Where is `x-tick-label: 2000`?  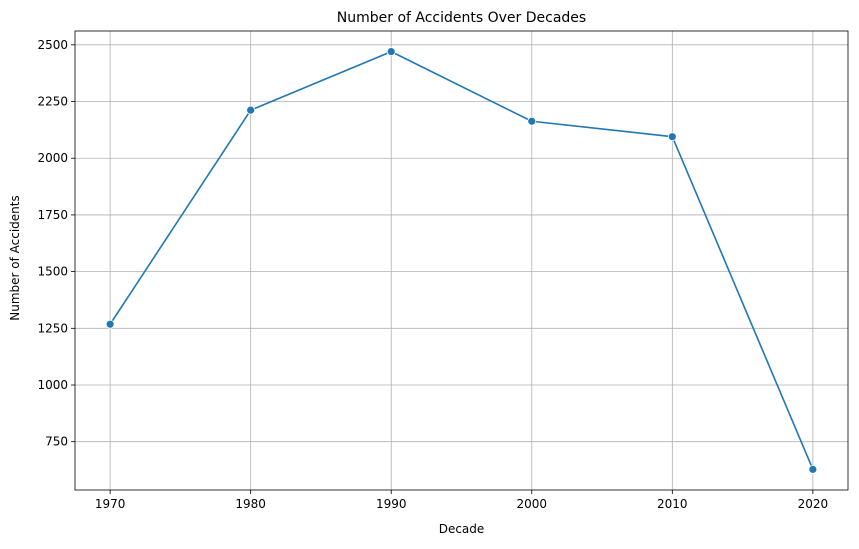
x-tick-label: 2000 is located at coordinates (531, 504).